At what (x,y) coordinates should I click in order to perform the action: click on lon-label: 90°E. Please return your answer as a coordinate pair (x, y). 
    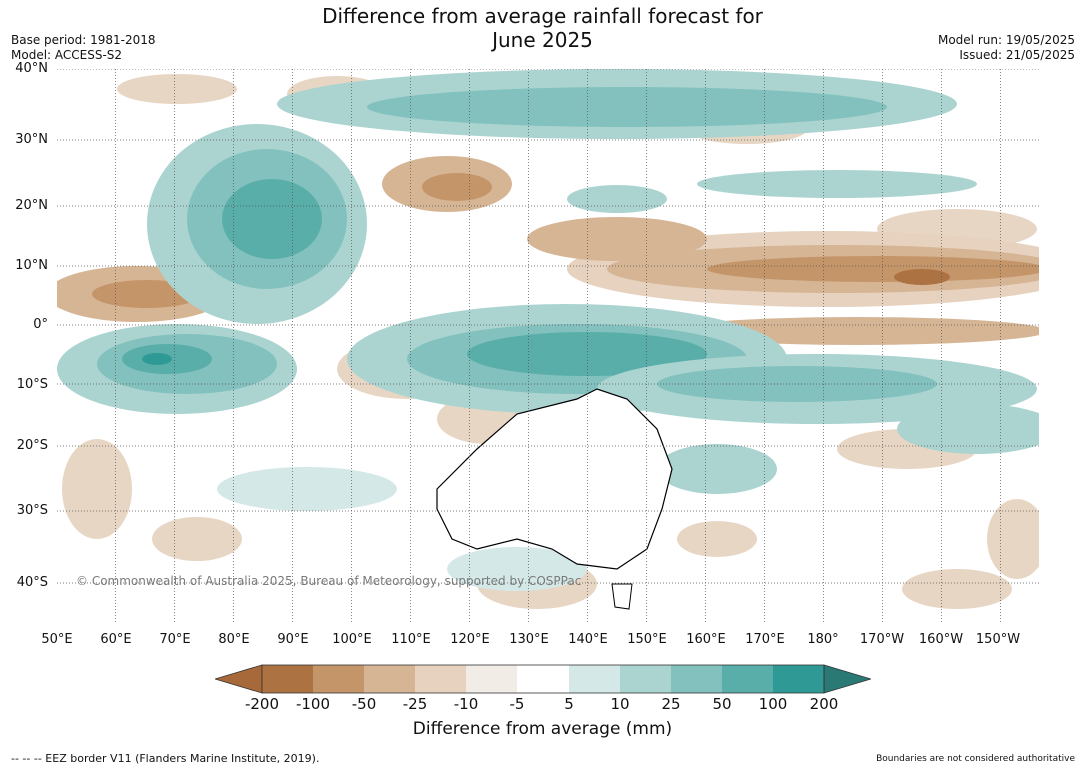
    Looking at the image, I should click on (293, 639).